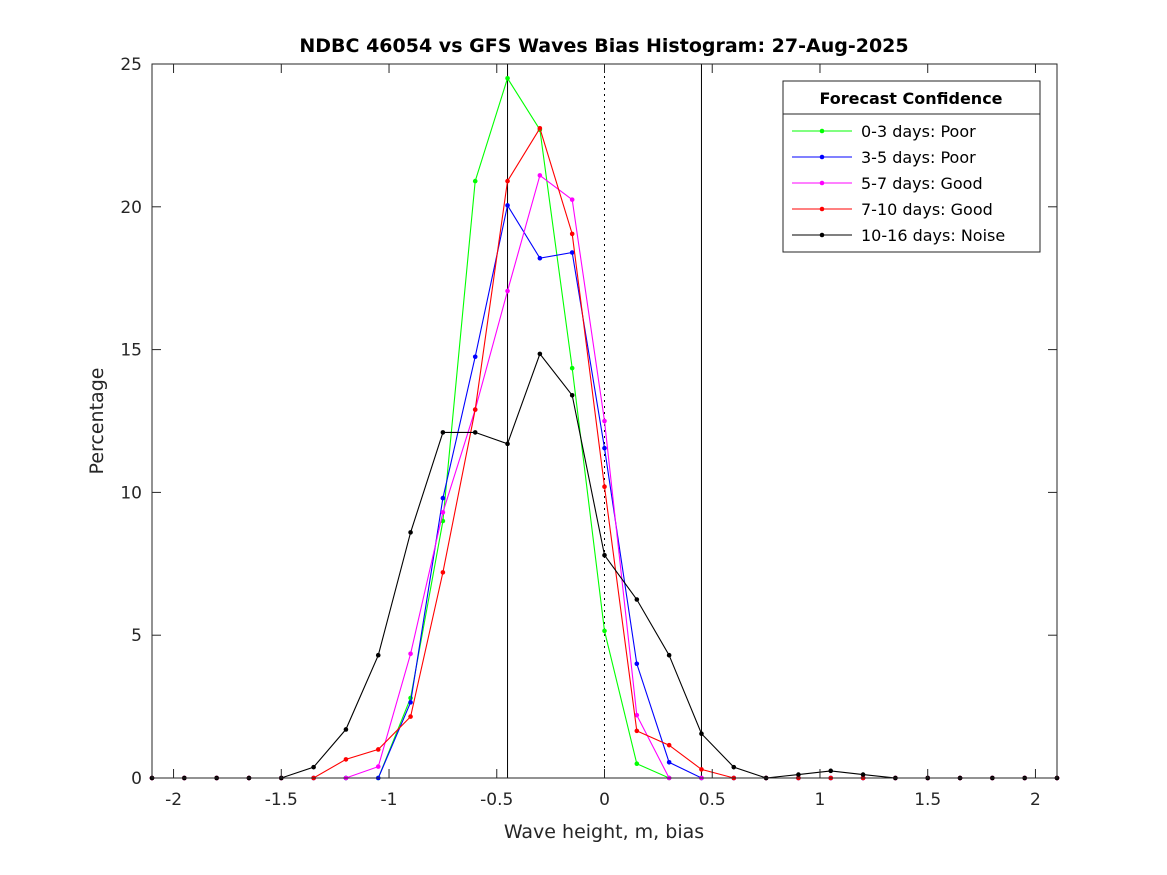  What do you see at coordinates (712, 800) in the screenshot?
I see `x-tick-label: 0.5` at bounding box center [712, 800].